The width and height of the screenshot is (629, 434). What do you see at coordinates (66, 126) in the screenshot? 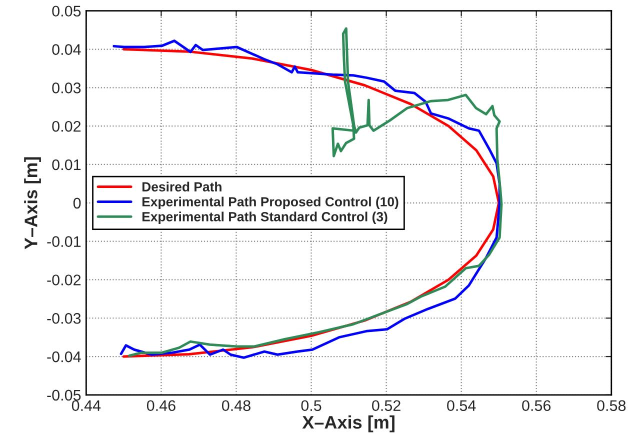
I see `y-tick-label: 0.02` at bounding box center [66, 126].